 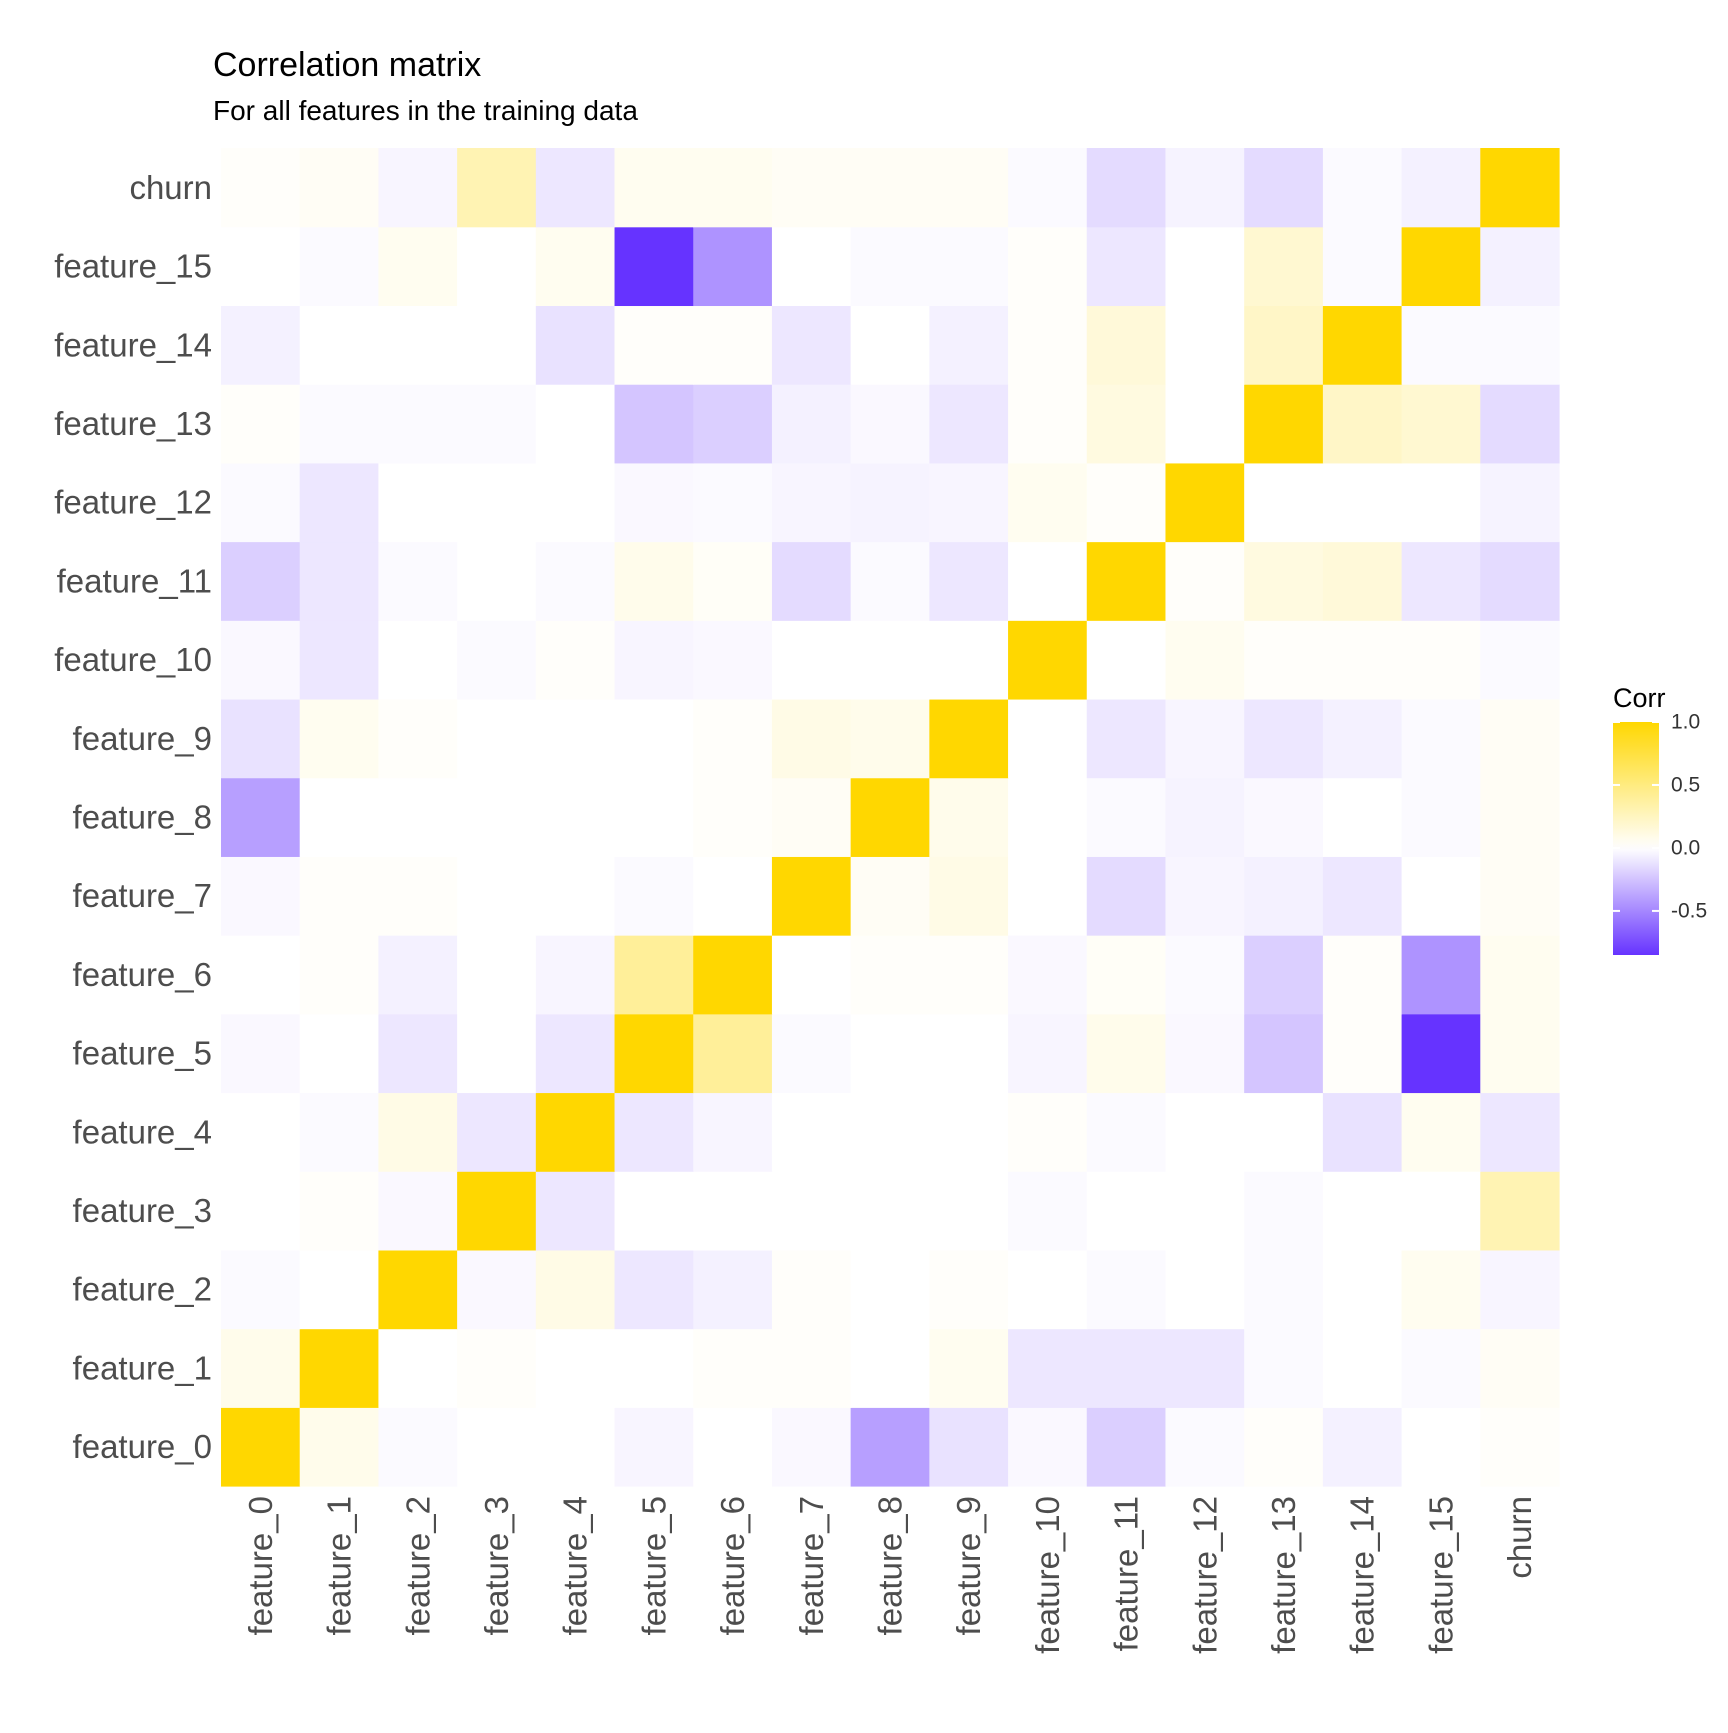 What do you see at coordinates (732, 1565) in the screenshot?
I see `x-tick-label-feature_6: feature_6` at bounding box center [732, 1565].